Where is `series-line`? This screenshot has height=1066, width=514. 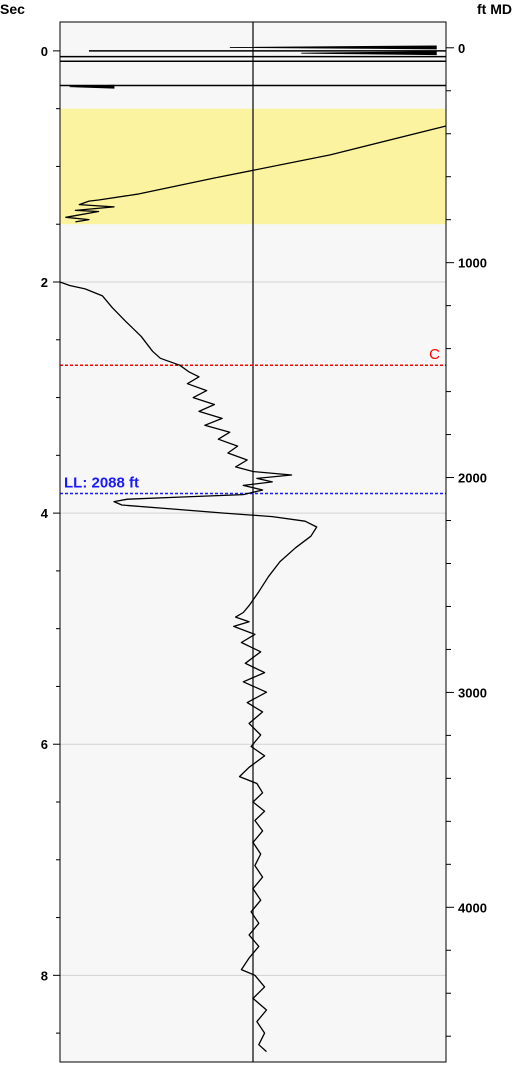
series-line is located at coordinates (256, 174).